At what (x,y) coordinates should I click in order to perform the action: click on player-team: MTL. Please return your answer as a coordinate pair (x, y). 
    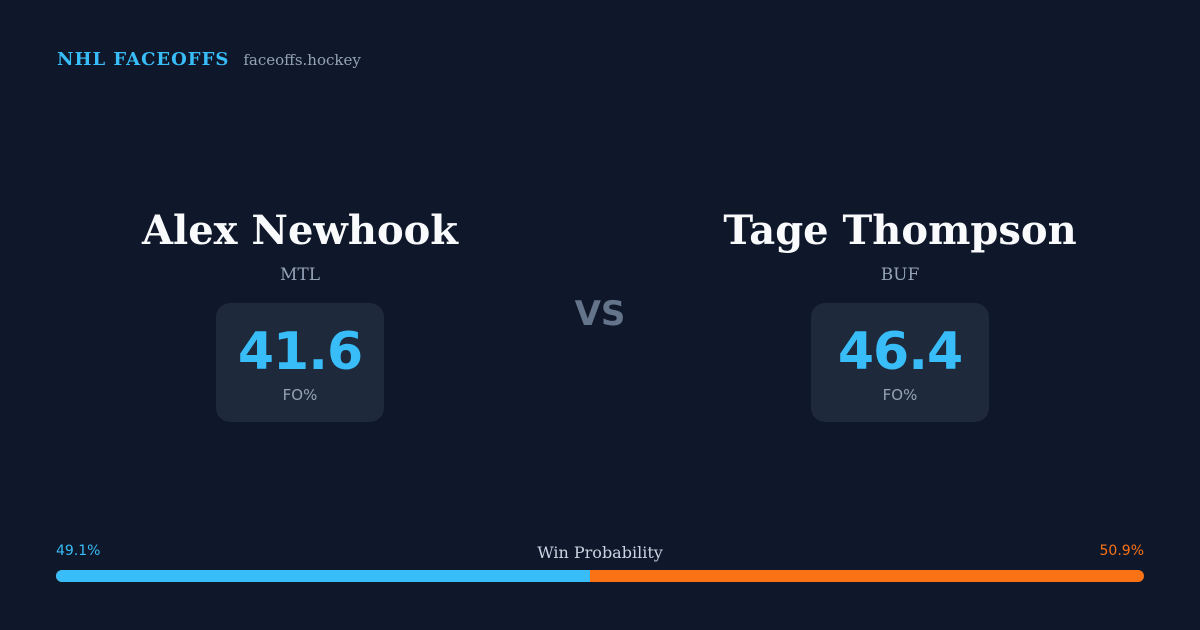
    Looking at the image, I should click on (300, 275).